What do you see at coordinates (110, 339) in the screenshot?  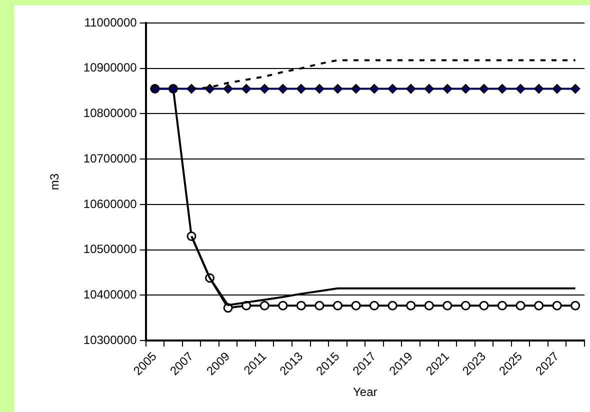 I see `y-tick-label: 10300000` at bounding box center [110, 339].